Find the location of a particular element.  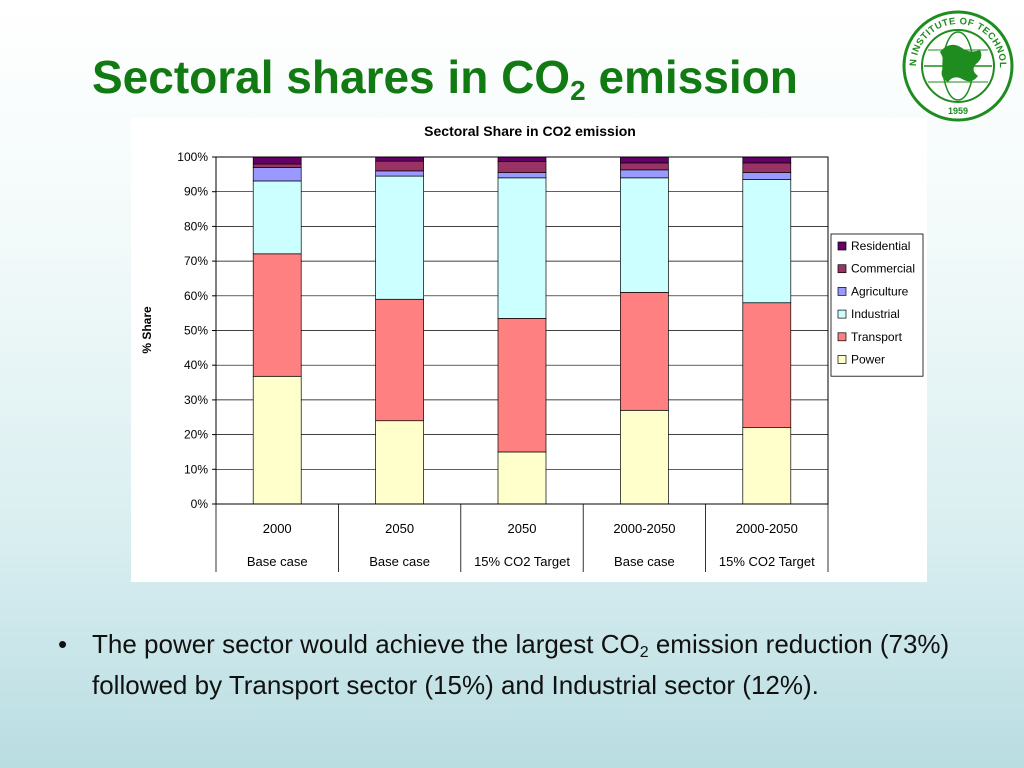

legend-label-transport: Transport is located at coordinates (877, 337).